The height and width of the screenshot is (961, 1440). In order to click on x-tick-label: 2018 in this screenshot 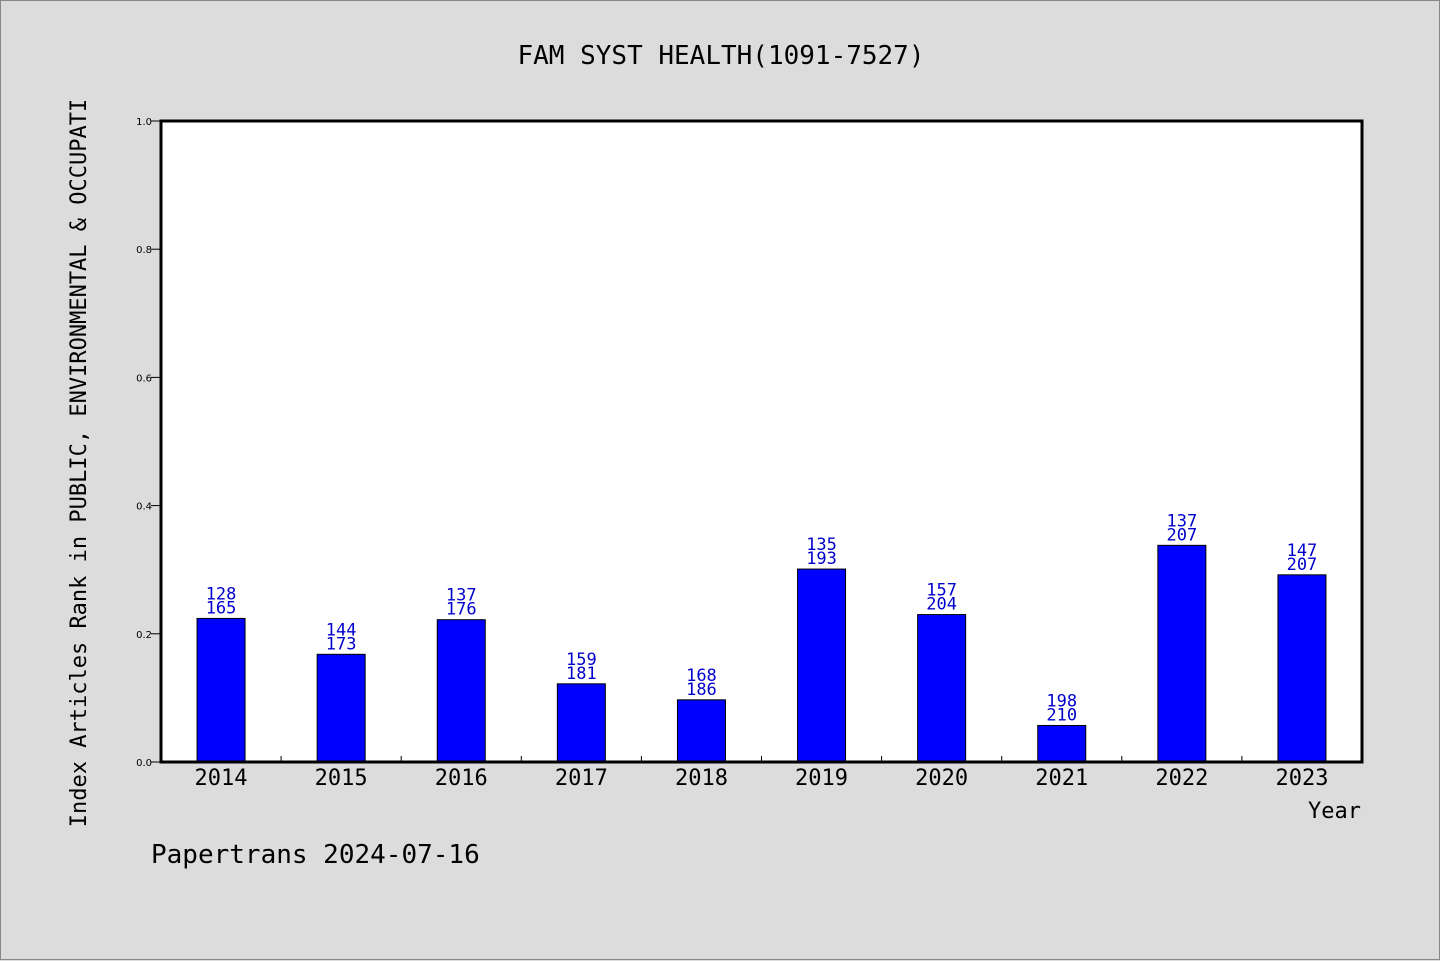, I will do `click(701, 778)`.